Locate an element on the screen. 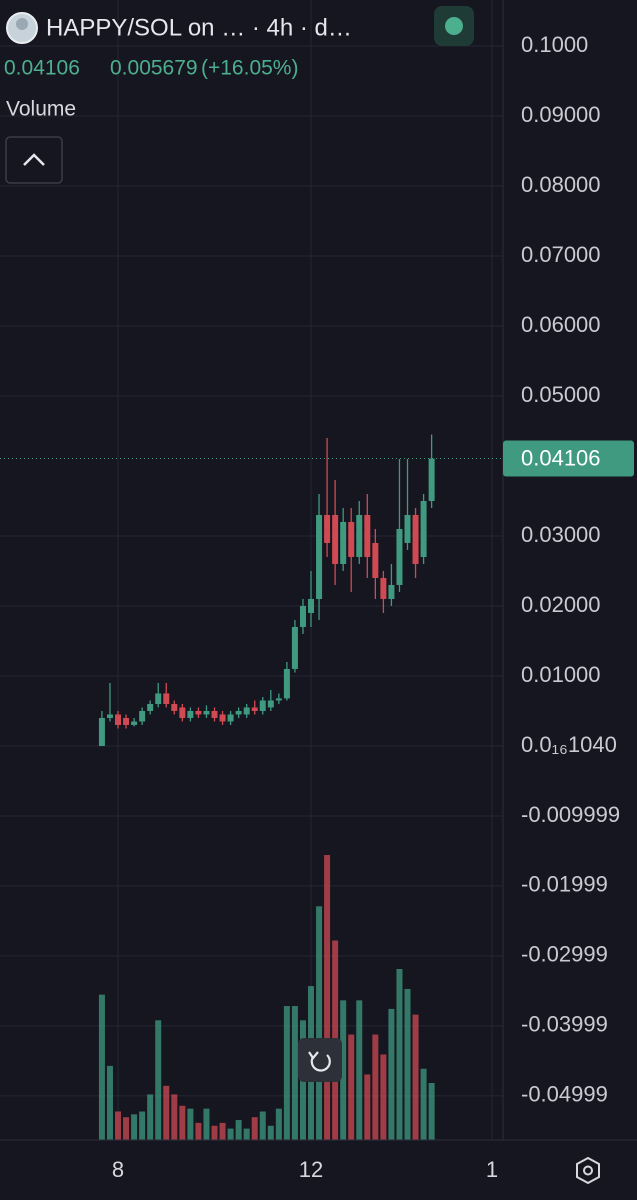 Image resolution: width=637 pixels, height=1200 pixels. price-change: 0.005679 is located at coordinates (154, 68).